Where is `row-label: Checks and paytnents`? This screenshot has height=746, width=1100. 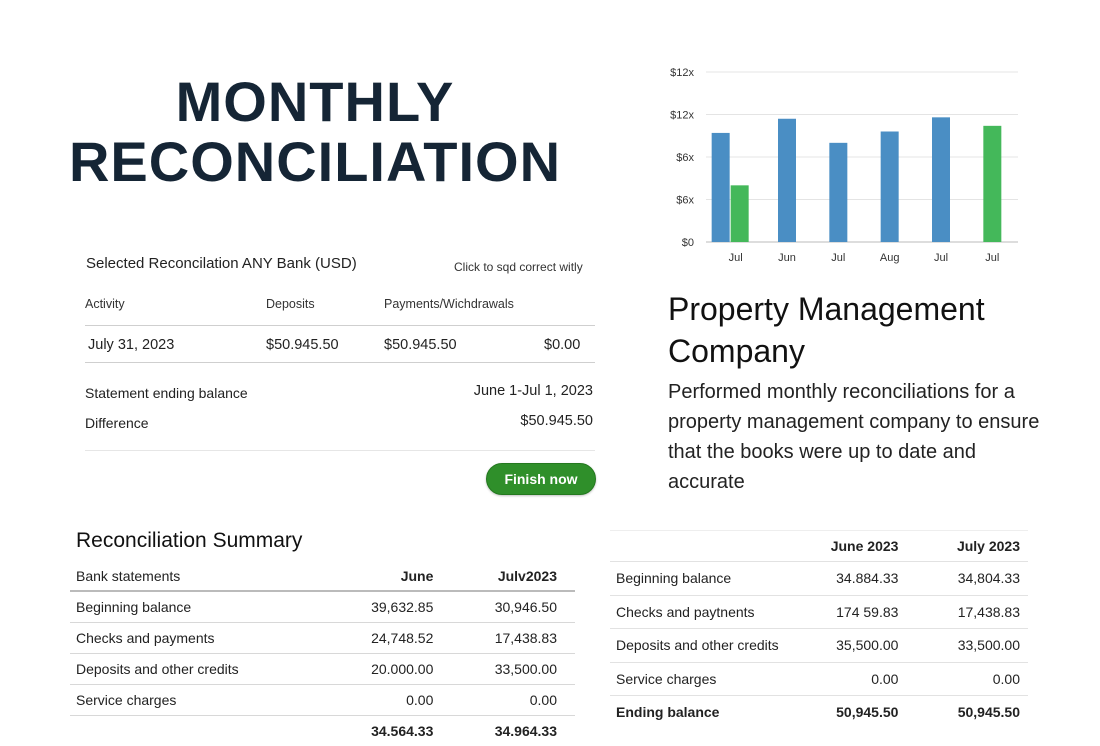
row-label: Checks and paytnents is located at coordinates (703, 612).